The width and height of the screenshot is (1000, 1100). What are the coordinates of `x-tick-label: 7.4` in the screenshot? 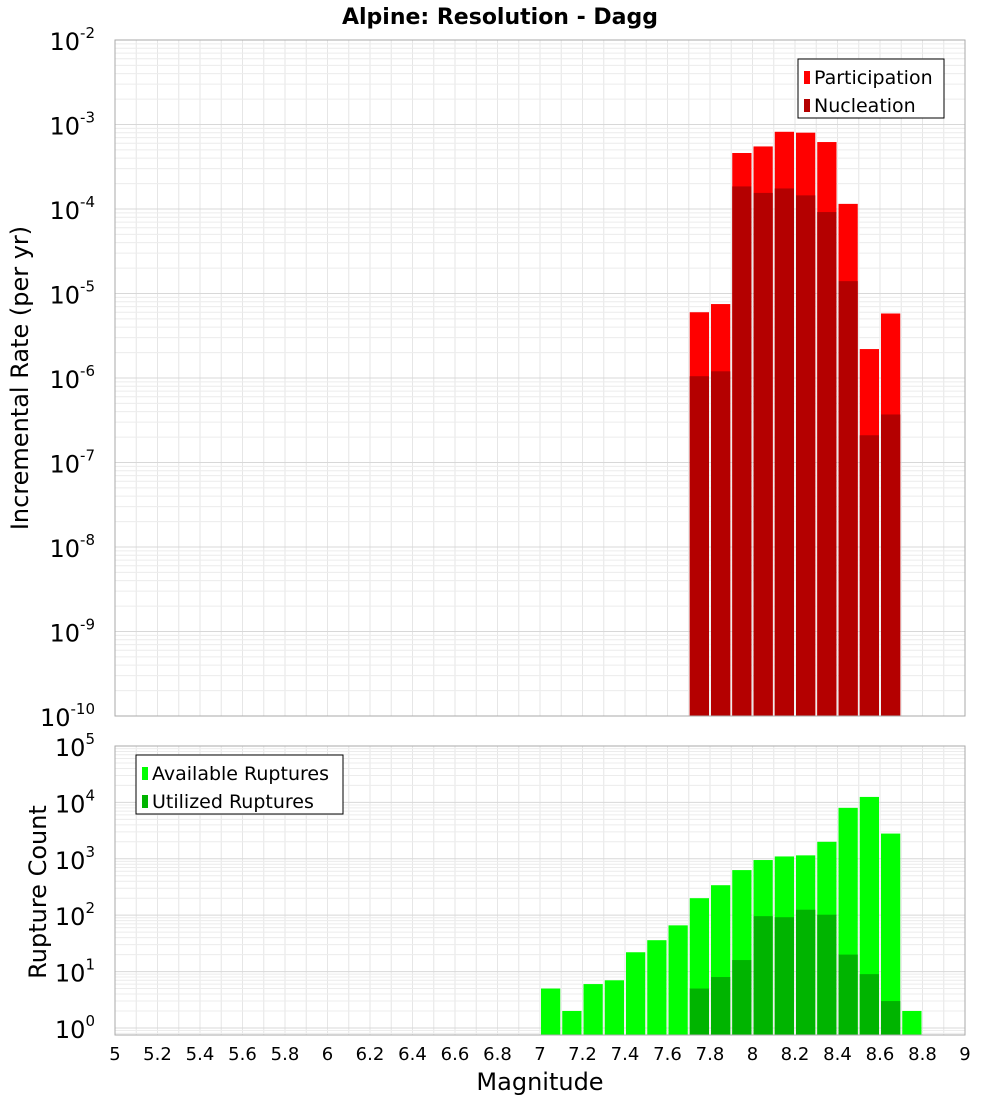 It's located at (625, 1054).